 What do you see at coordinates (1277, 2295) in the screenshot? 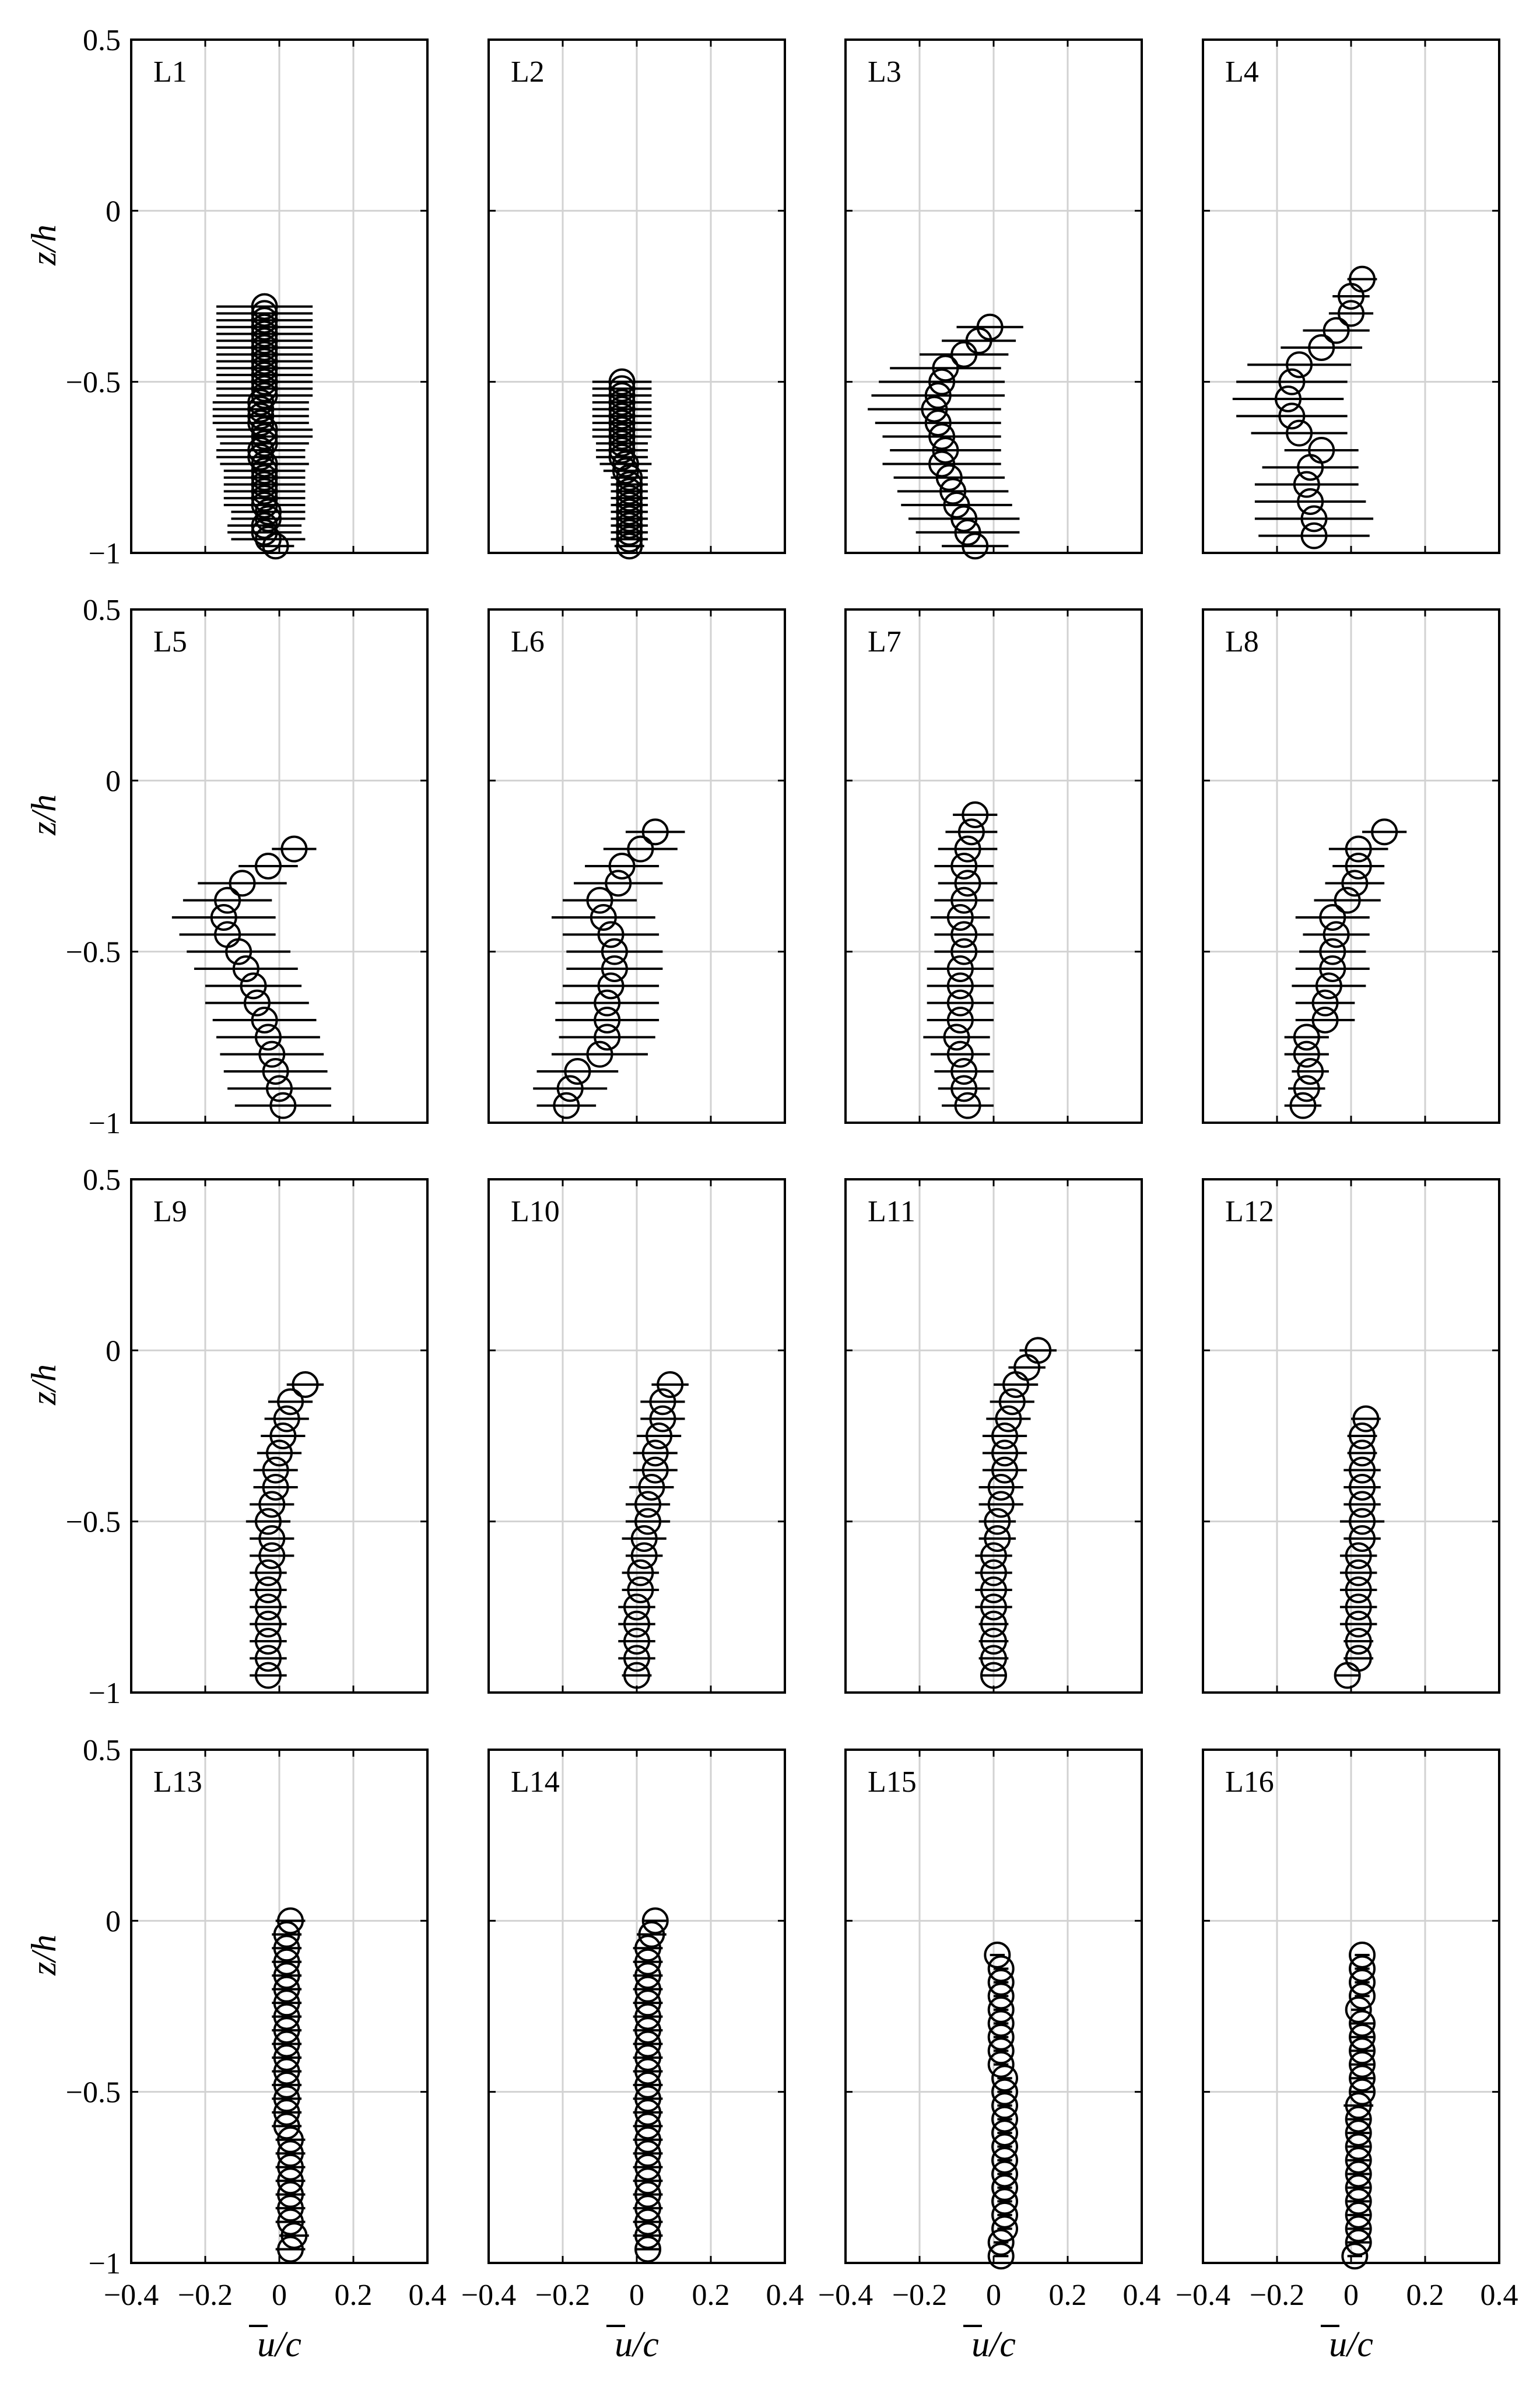
I see `x-tick-label: −0.2` at bounding box center [1277, 2295].